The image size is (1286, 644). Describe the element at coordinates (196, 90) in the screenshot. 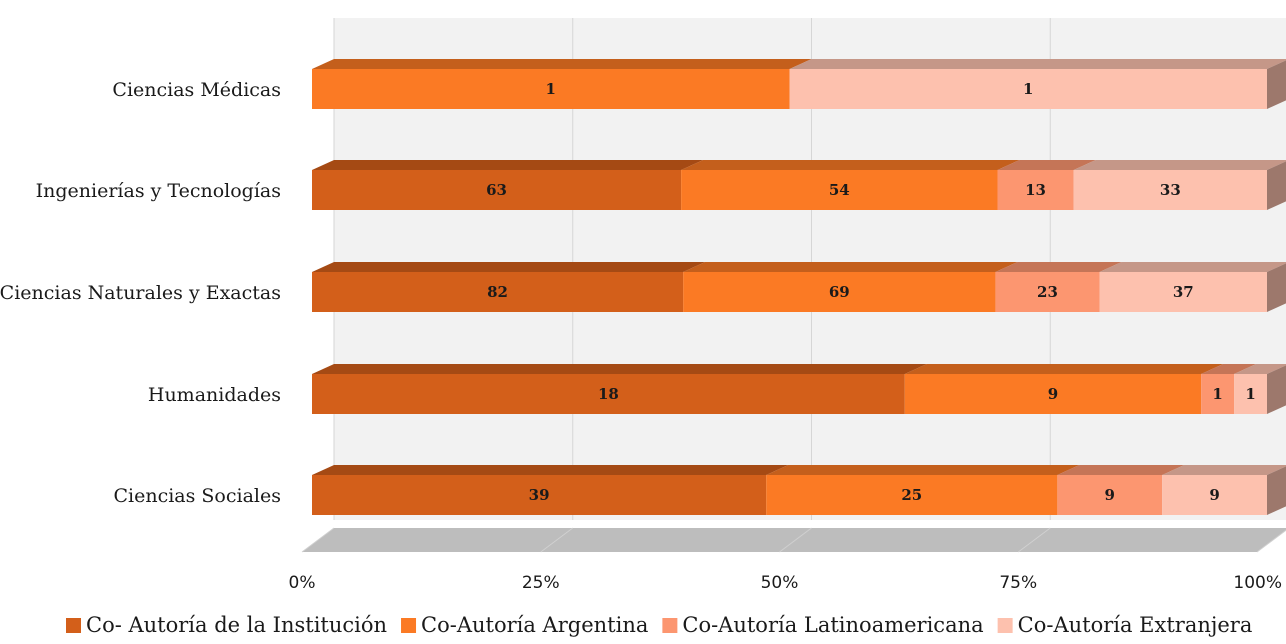

I see `category-label: Ciencias Médicas` at that location.